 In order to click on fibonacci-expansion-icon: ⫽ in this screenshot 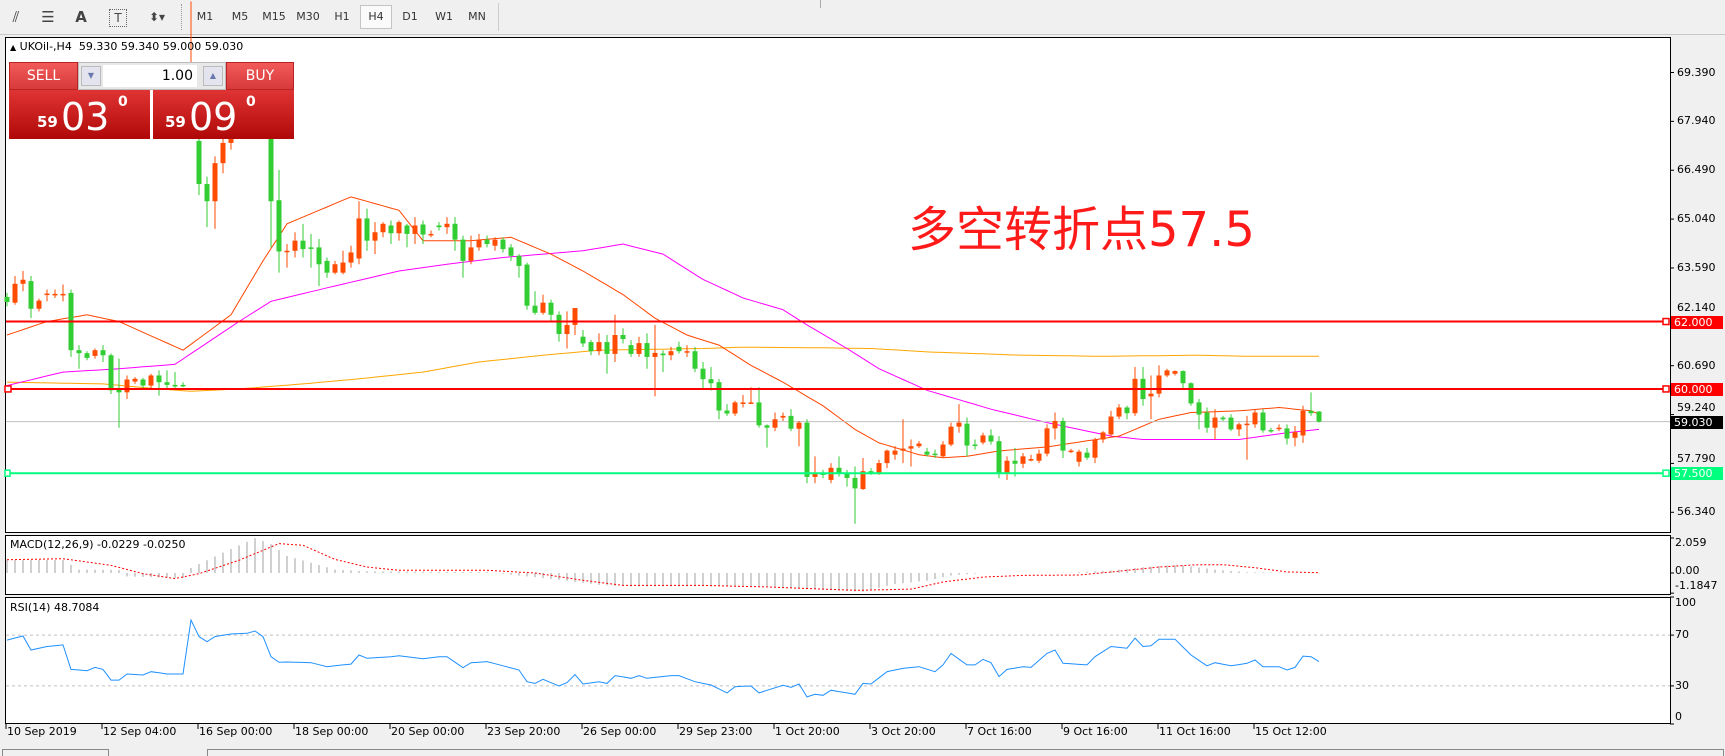, I will do `click(16, 17)`.